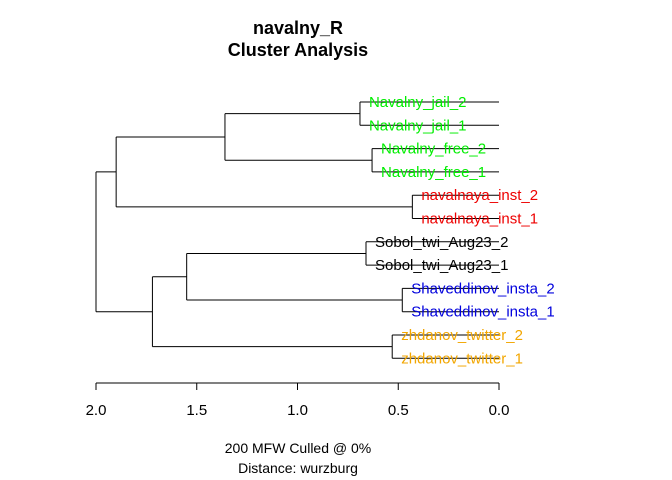 This screenshot has height=480, width=672. What do you see at coordinates (418, 102) in the screenshot?
I see `leaf-label: Navalny_jail_2` at bounding box center [418, 102].